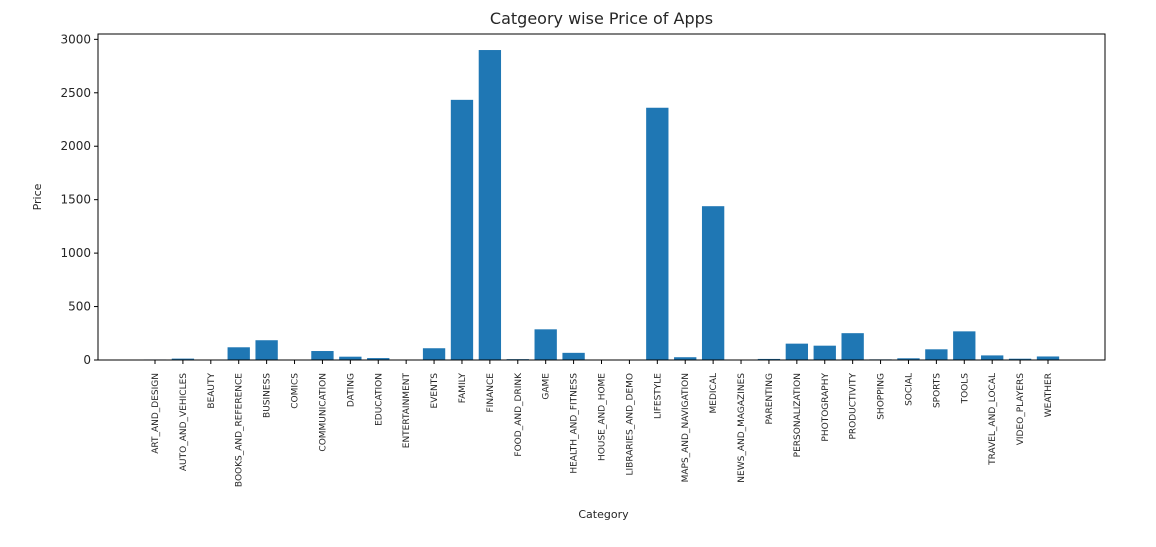 The width and height of the screenshot is (1156, 547). Describe the element at coordinates (407, 411) in the screenshot. I see `x-tick-label: ENTERTAINMENT` at that location.